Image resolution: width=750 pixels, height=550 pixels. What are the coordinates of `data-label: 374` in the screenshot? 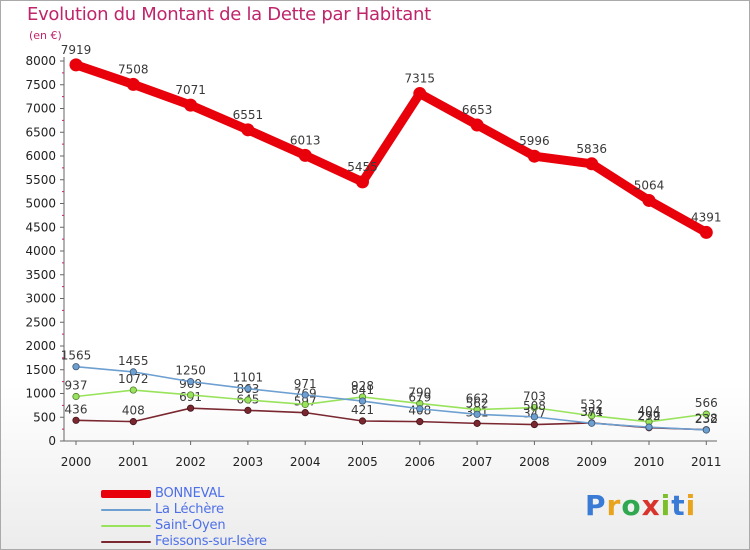 It's located at (591, 412).